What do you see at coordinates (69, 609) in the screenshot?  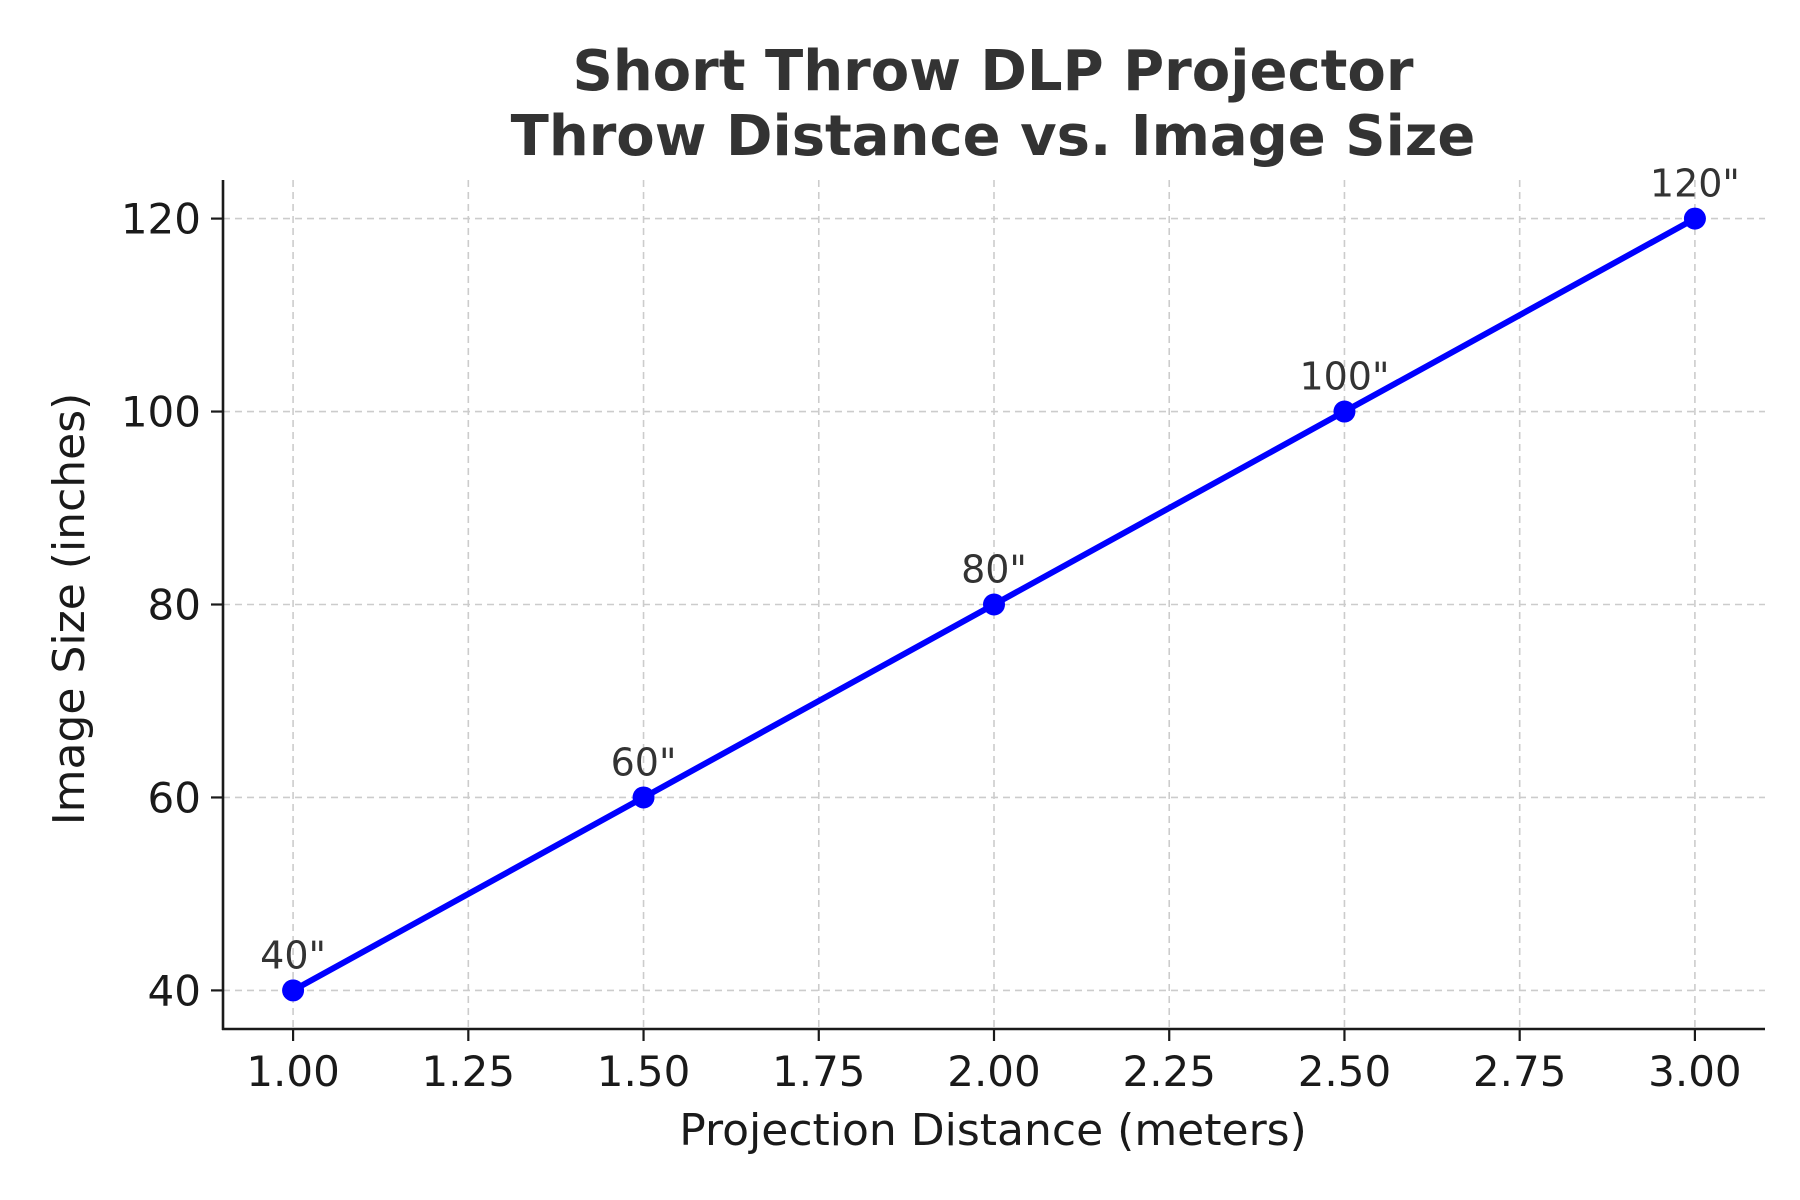 I see `y-axis-label: Image Size (inches)` at bounding box center [69, 609].